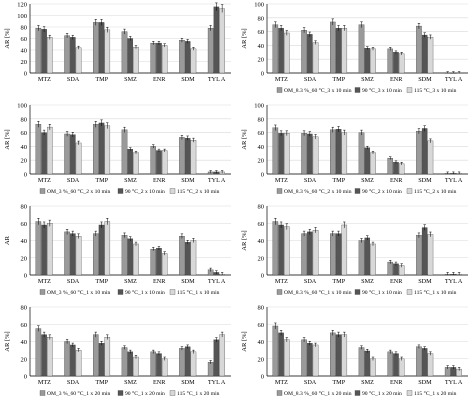 This screenshot has width=474, height=405. I want to click on legend-label: 115 °C_1 x 10 min, so click(435, 292).